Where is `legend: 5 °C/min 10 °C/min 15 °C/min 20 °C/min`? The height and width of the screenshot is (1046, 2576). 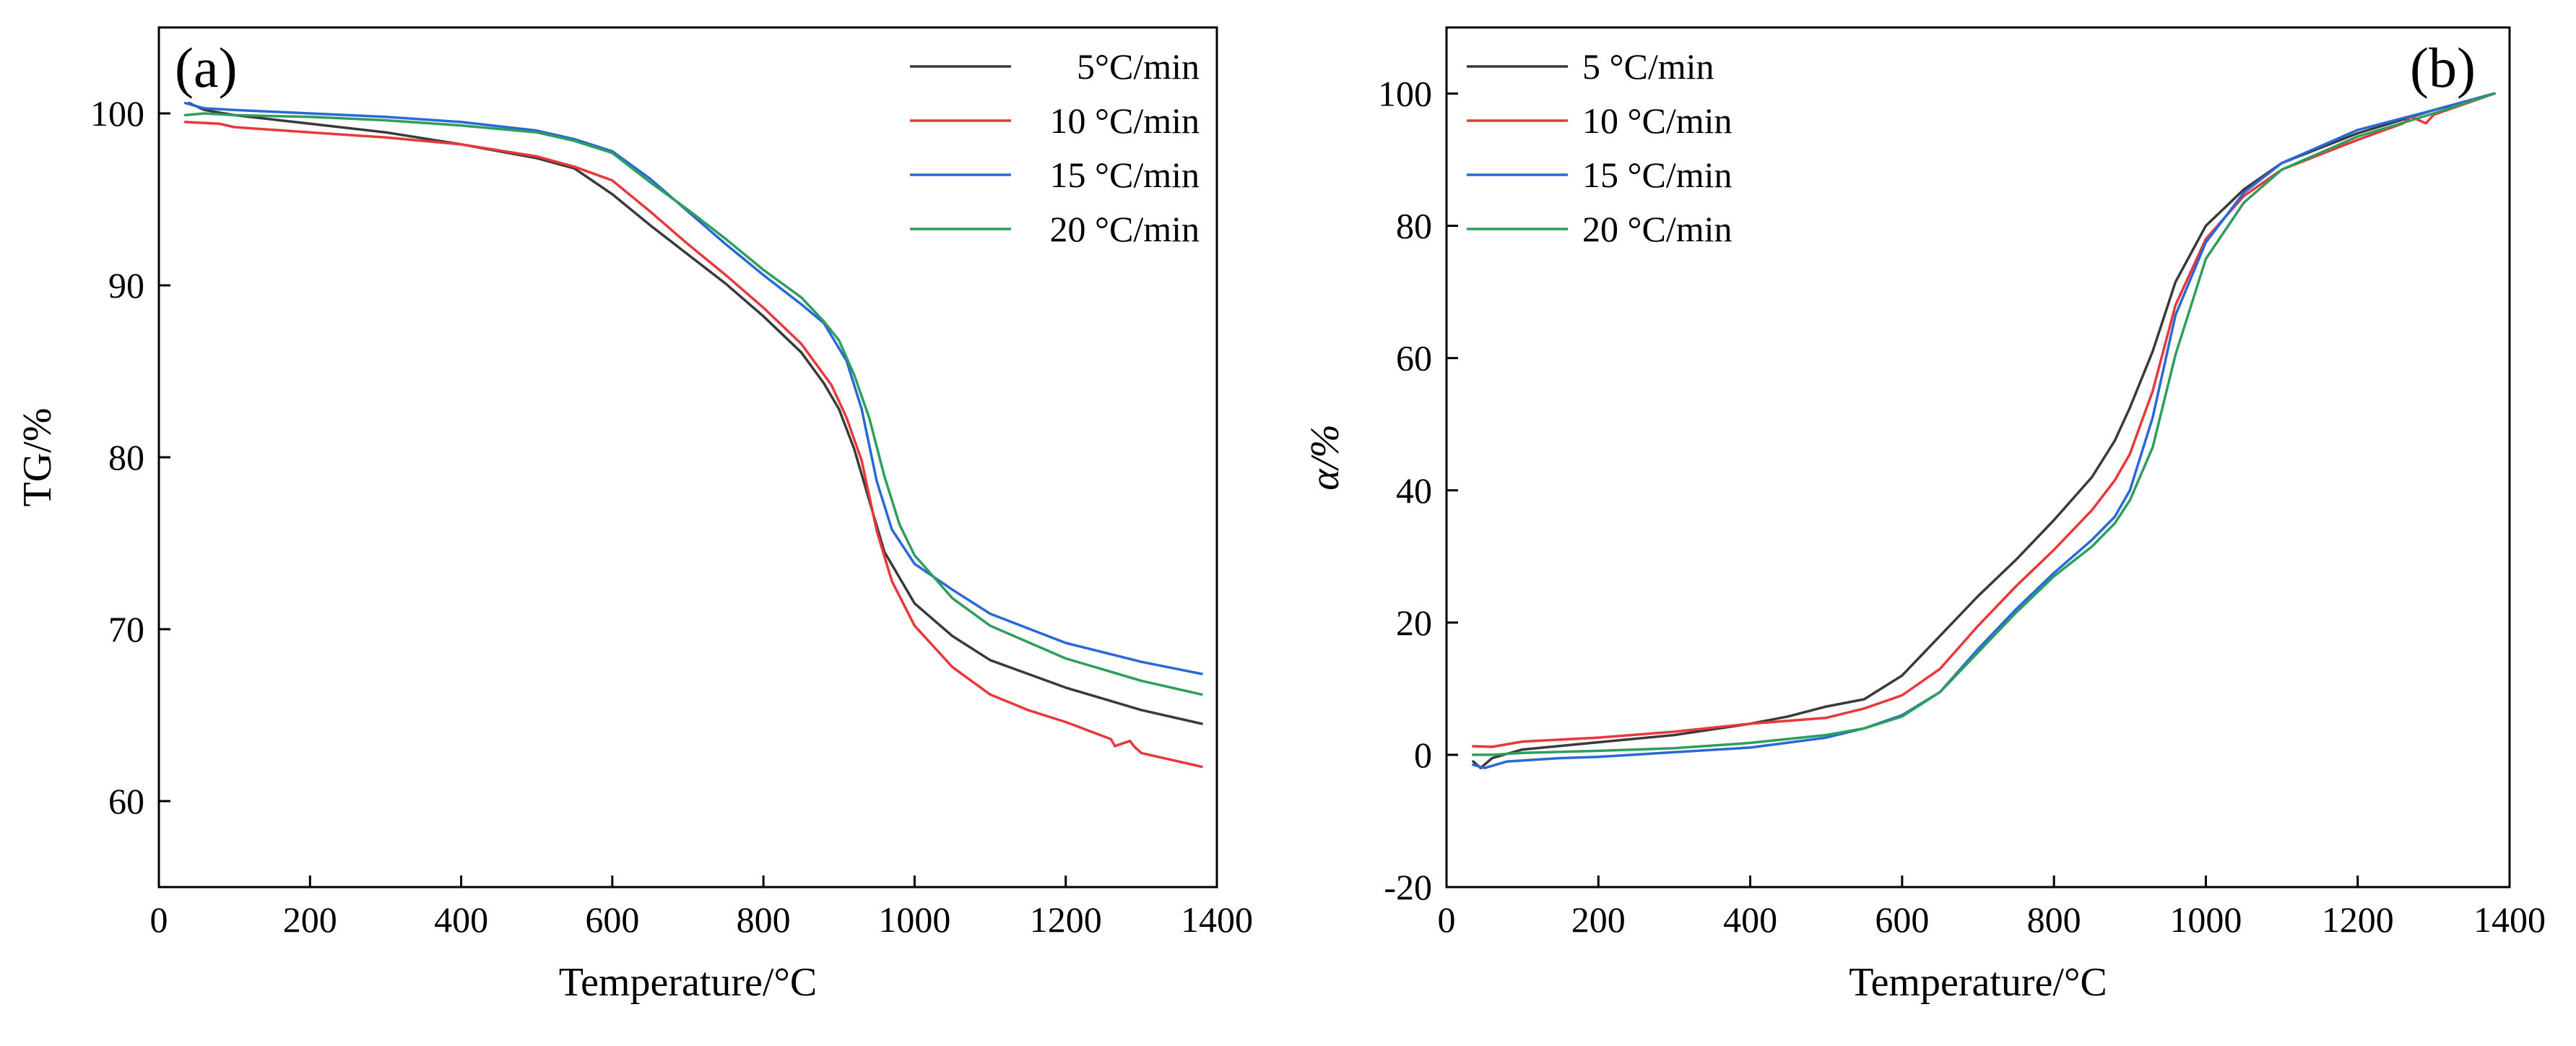
legend: 5 °C/min 10 °C/min 15 °C/min 20 °C/min is located at coordinates (1599, 147).